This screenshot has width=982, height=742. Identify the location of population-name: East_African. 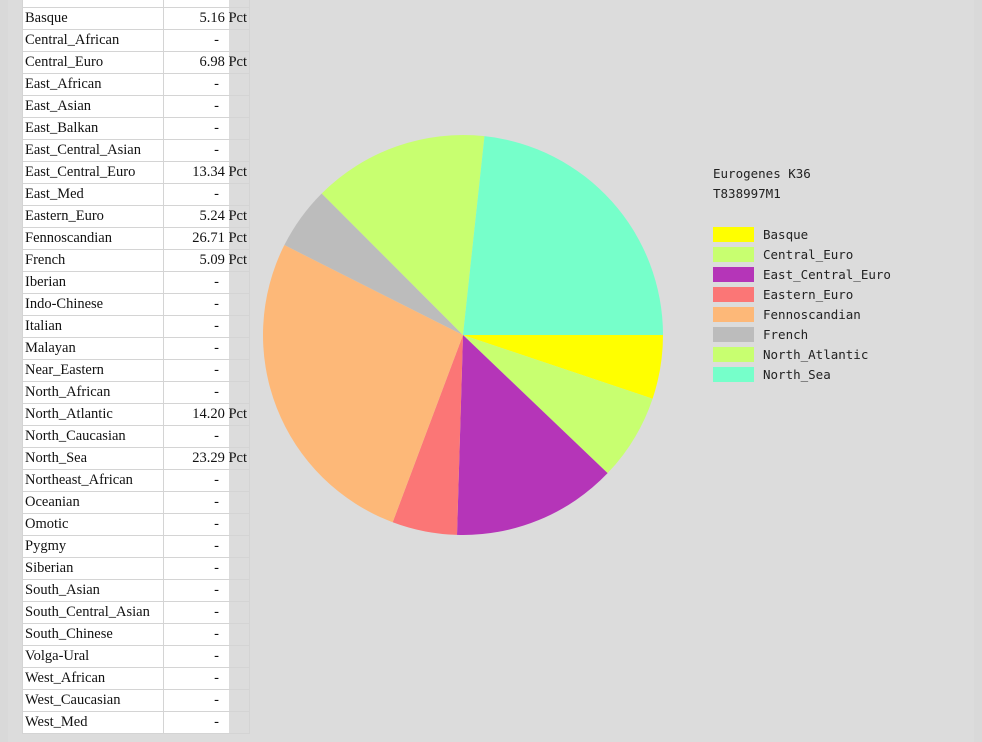
(93, 84).